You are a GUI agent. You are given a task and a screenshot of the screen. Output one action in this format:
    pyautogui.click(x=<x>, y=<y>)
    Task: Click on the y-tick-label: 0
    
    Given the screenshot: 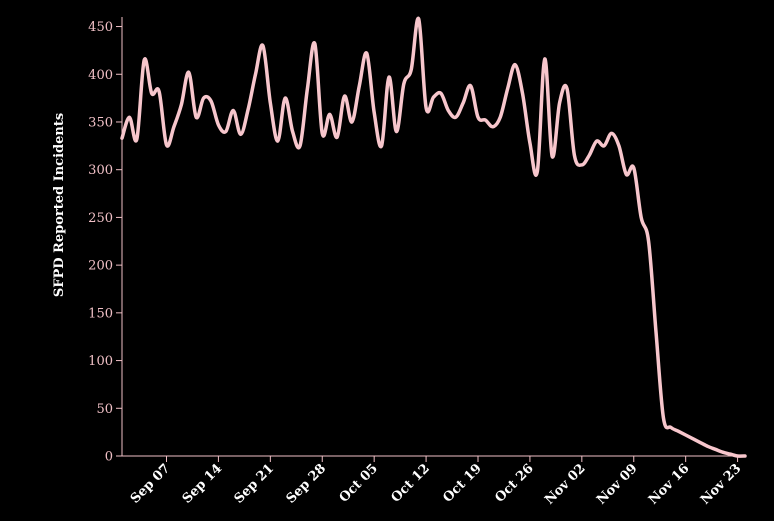 What is the action you would take?
    pyautogui.click(x=109, y=457)
    